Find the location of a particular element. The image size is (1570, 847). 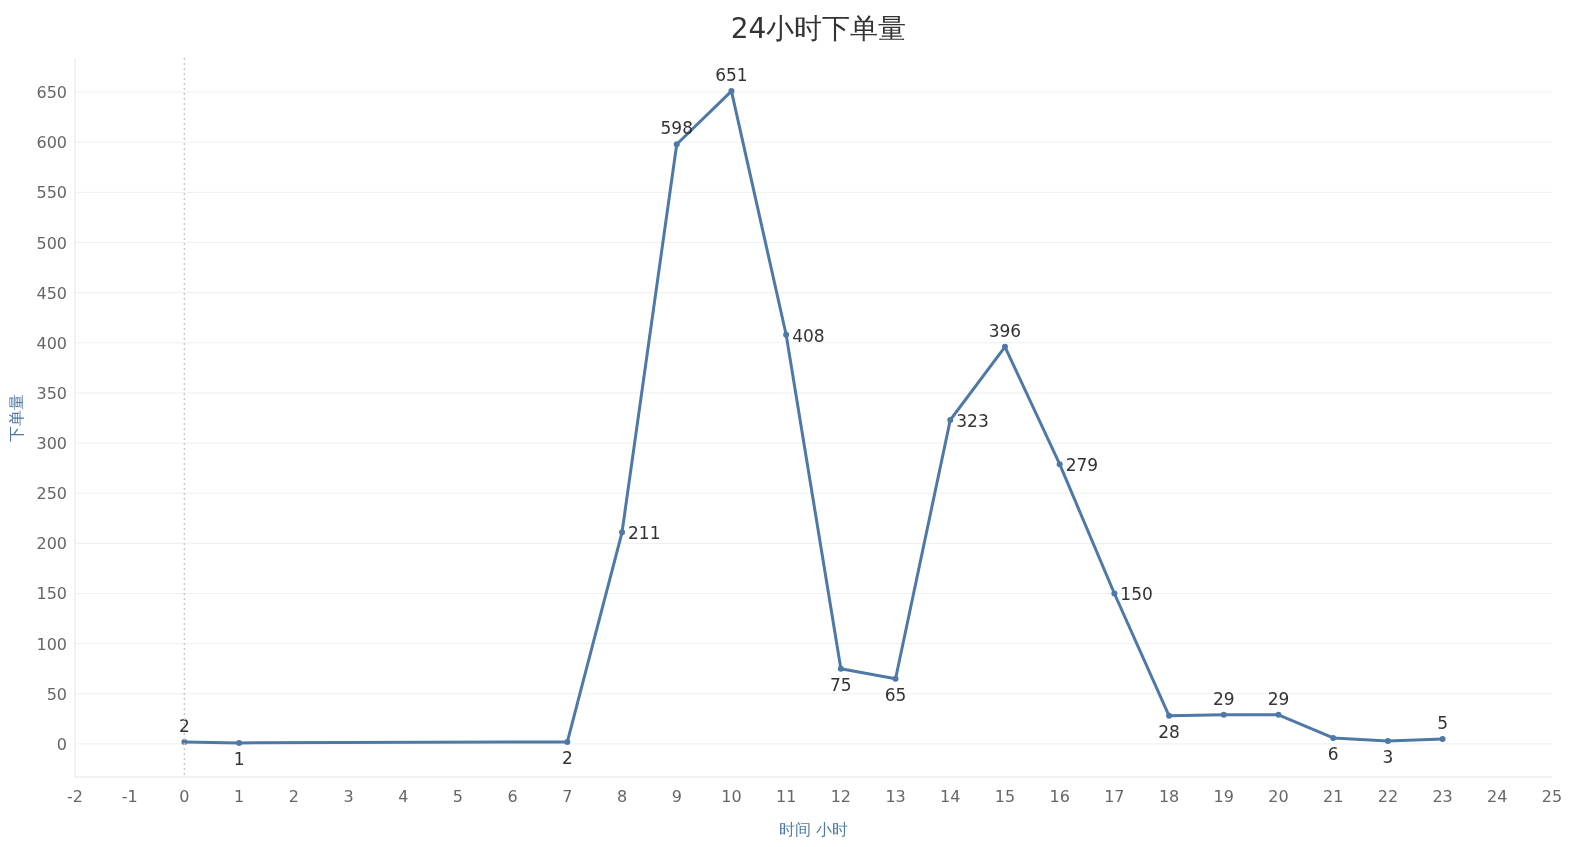

x-tick-label: 0 is located at coordinates (184, 796).